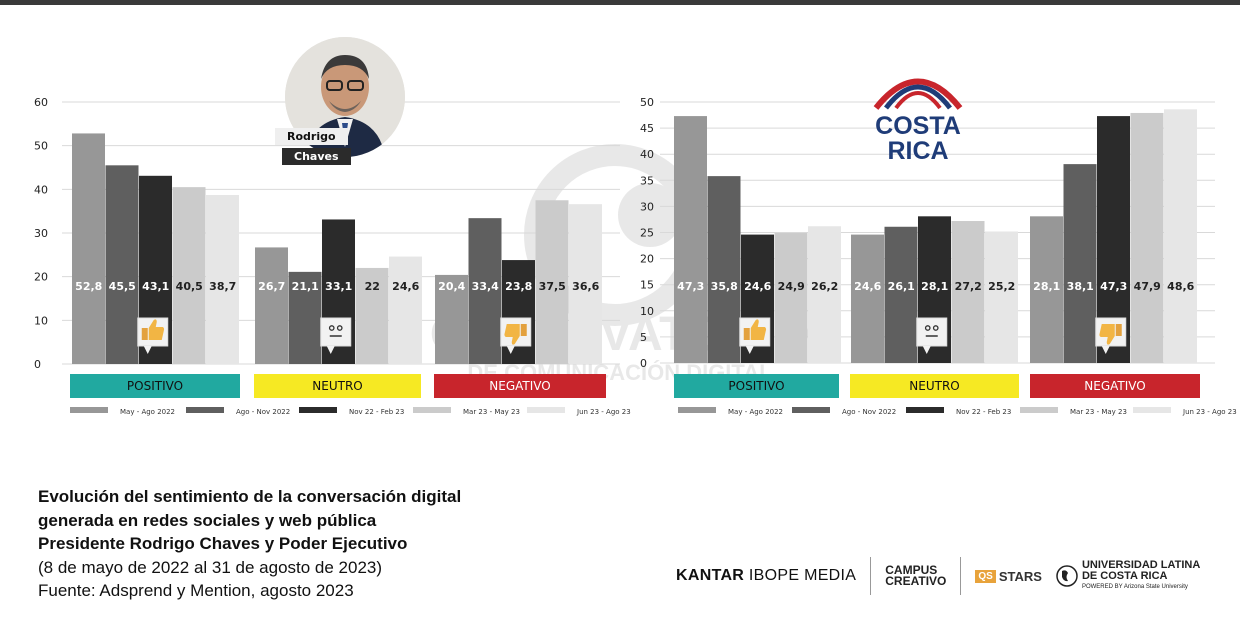 The image size is (1240, 621). I want to click on ulatina-line1: UNIVERSIDAD LATINA, so click(1141, 564).